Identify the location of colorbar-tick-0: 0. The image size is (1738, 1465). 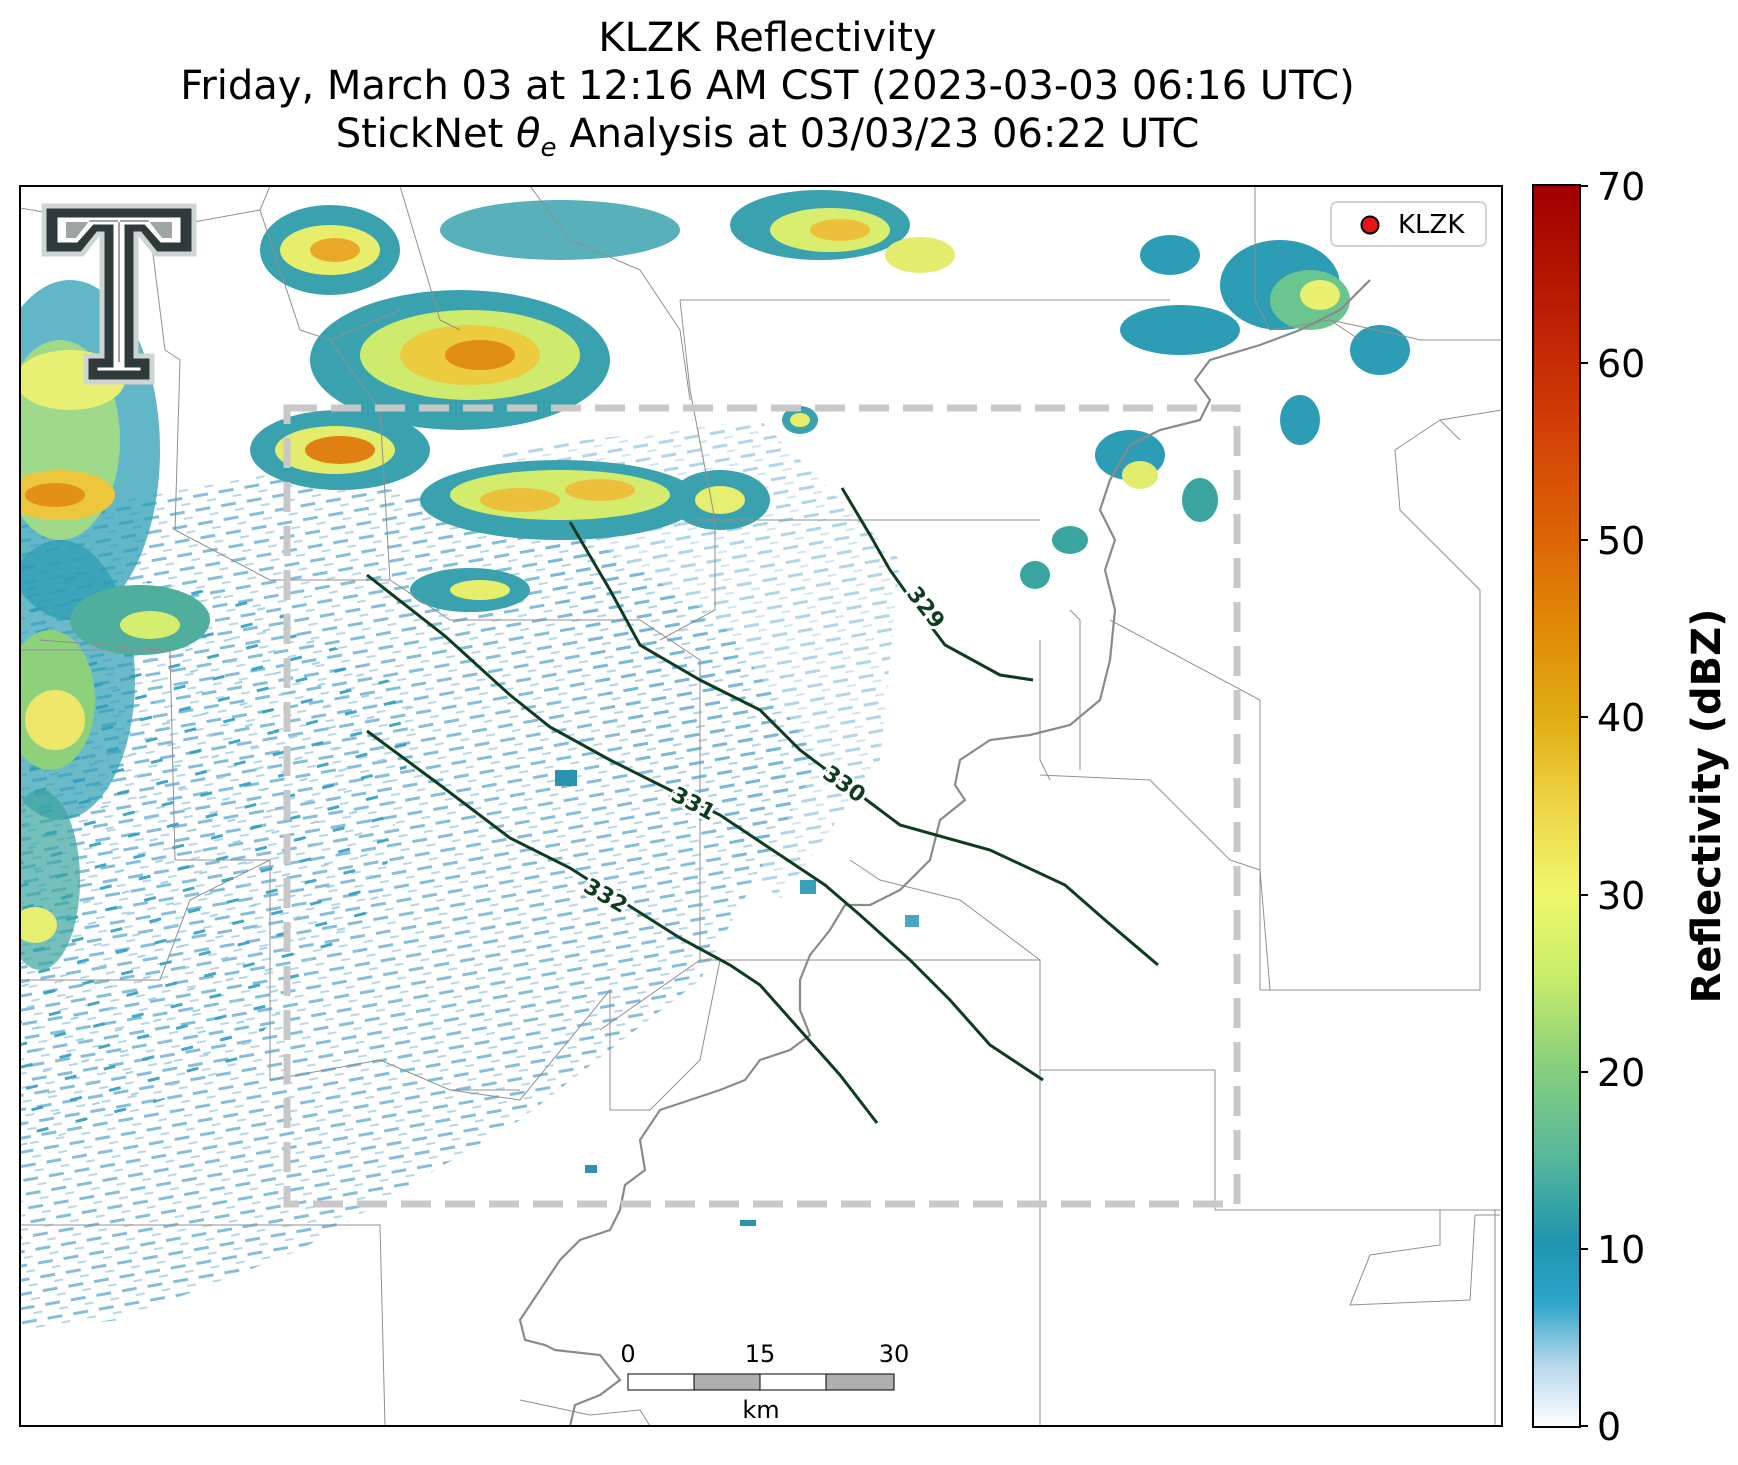
(1609, 1427).